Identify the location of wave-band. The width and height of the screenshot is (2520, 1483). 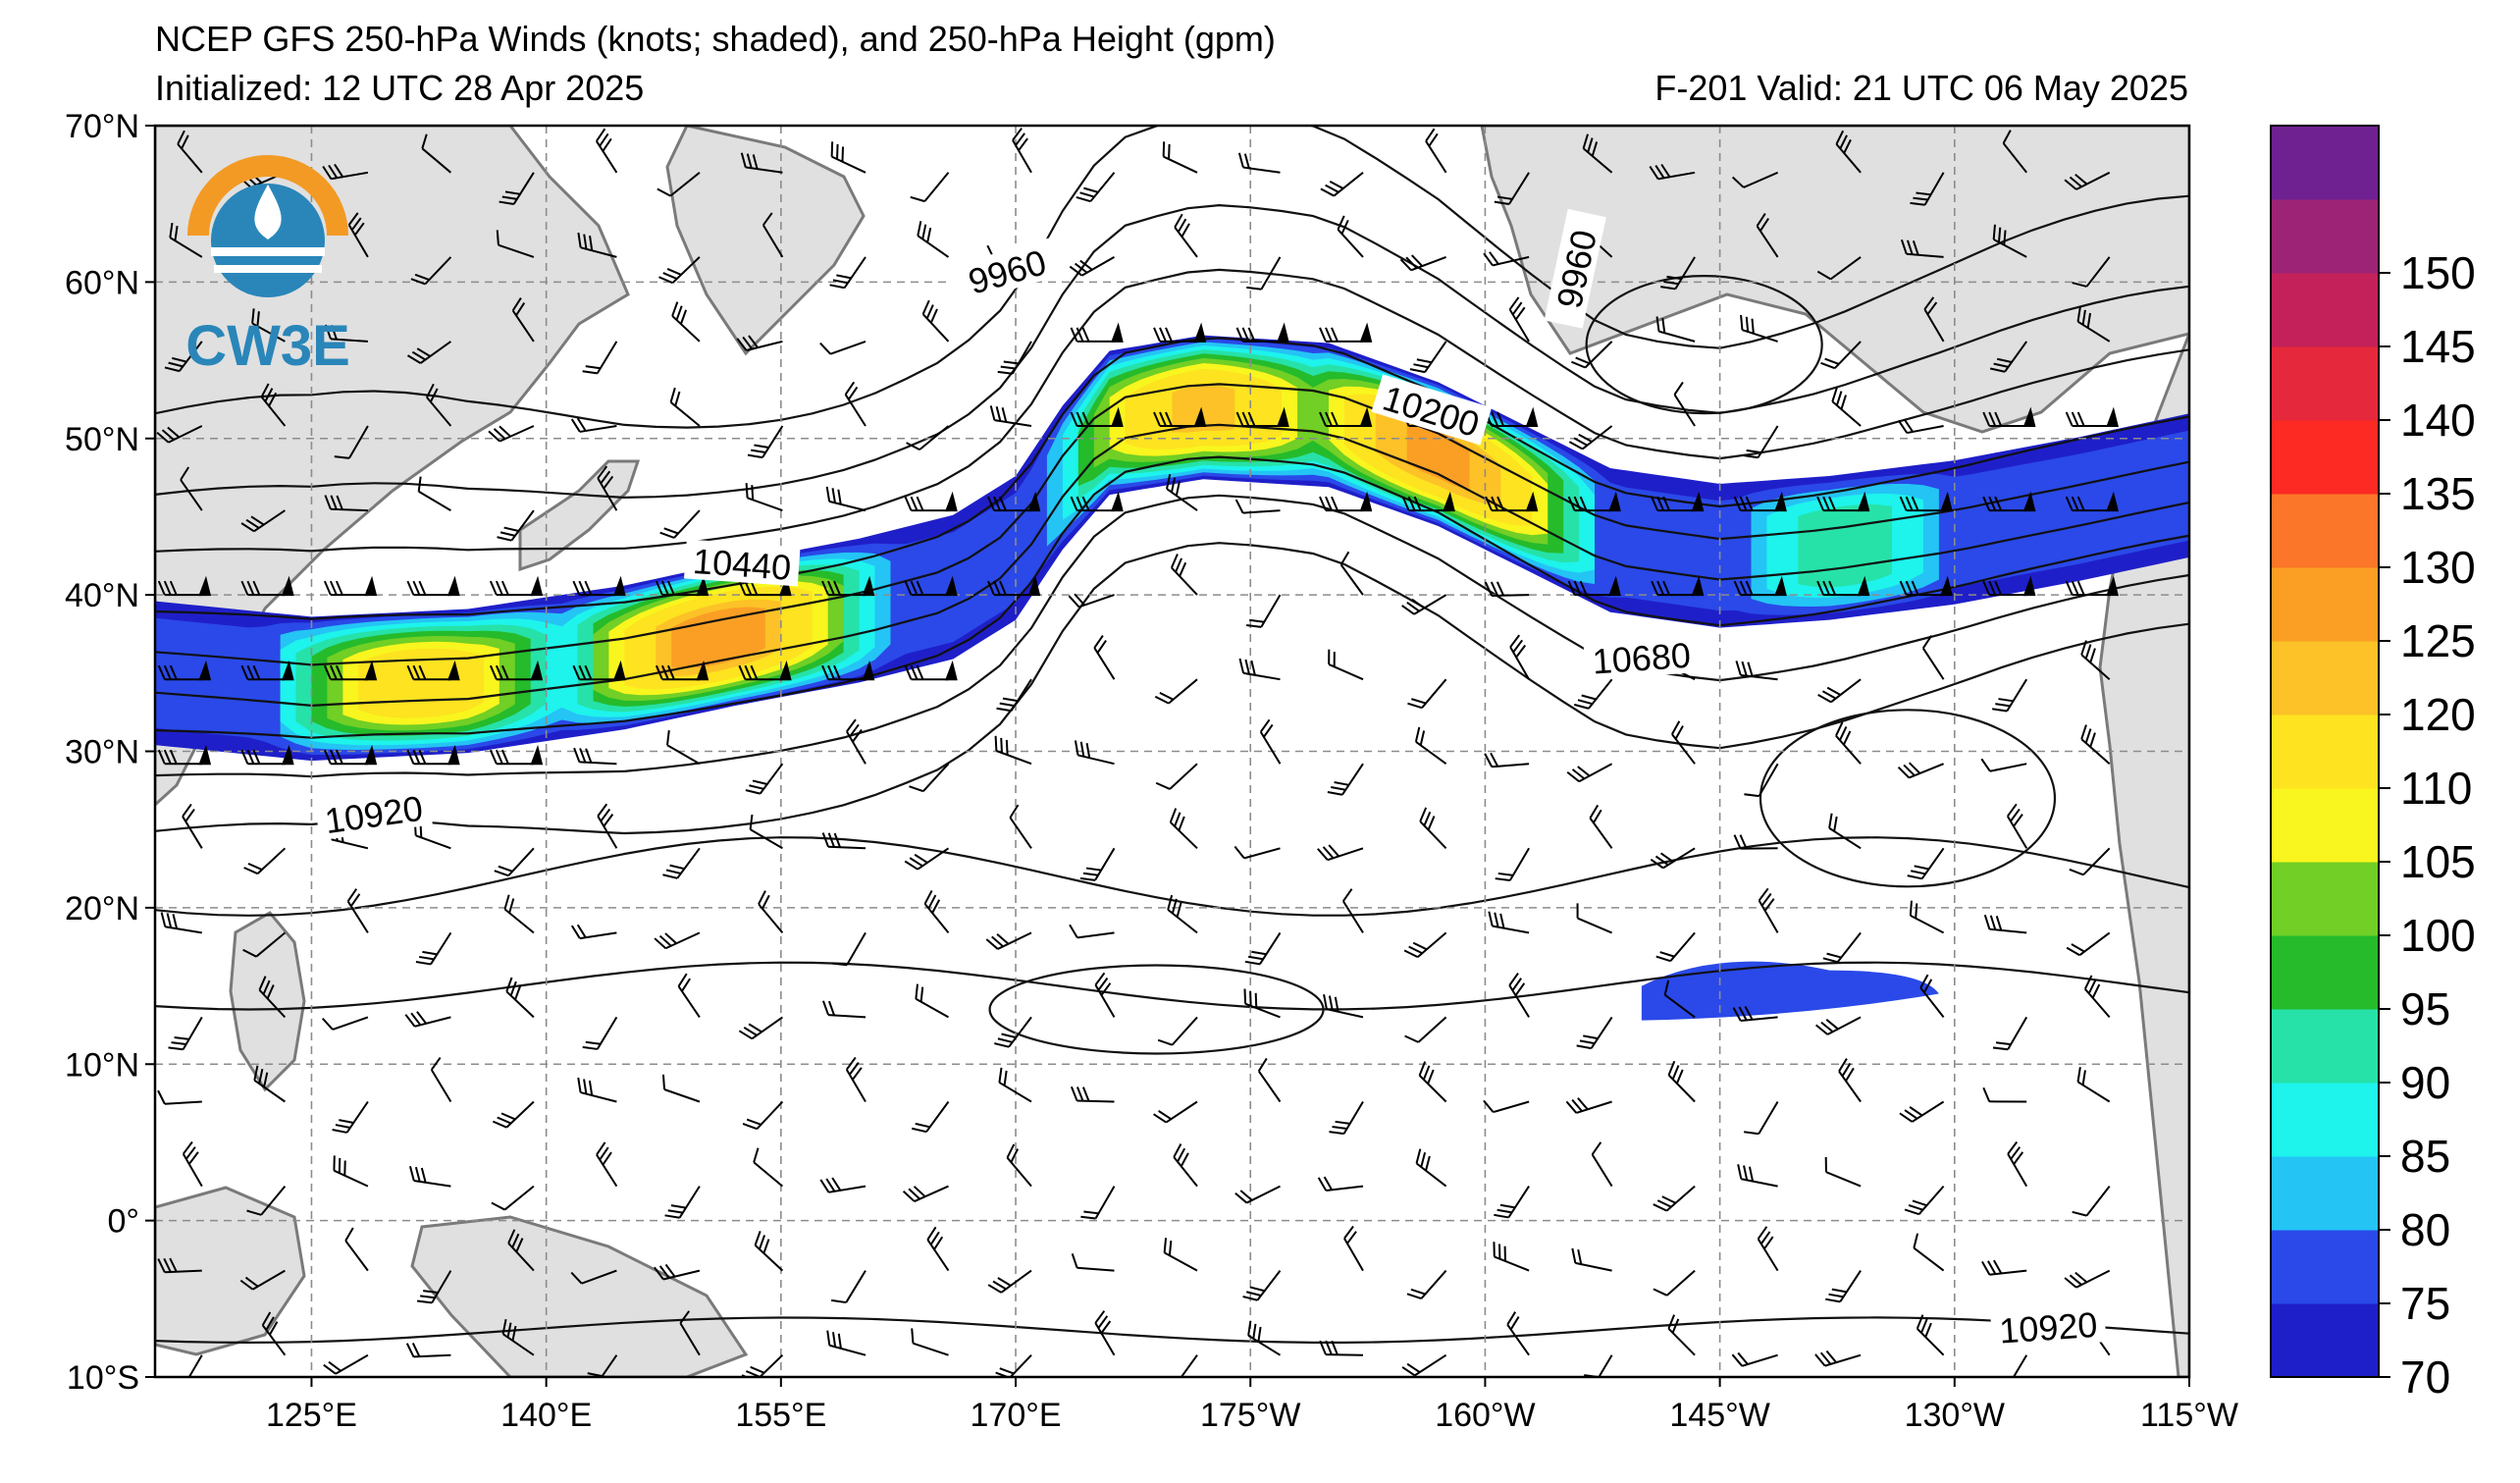
(268, 269).